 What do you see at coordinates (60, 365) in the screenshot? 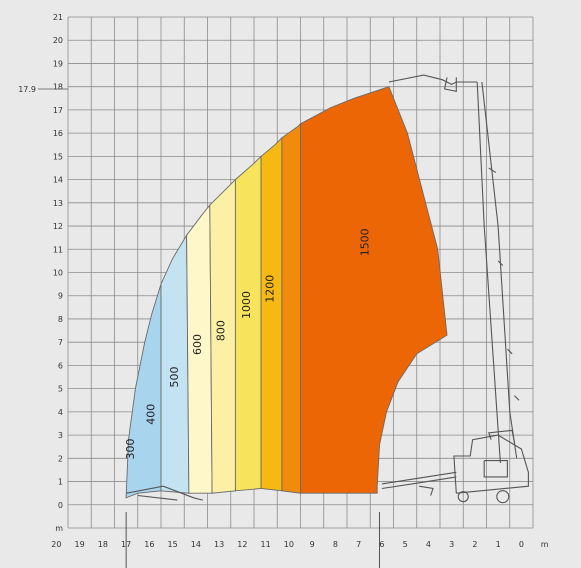
I see `y-tick-label: 6` at bounding box center [60, 365].